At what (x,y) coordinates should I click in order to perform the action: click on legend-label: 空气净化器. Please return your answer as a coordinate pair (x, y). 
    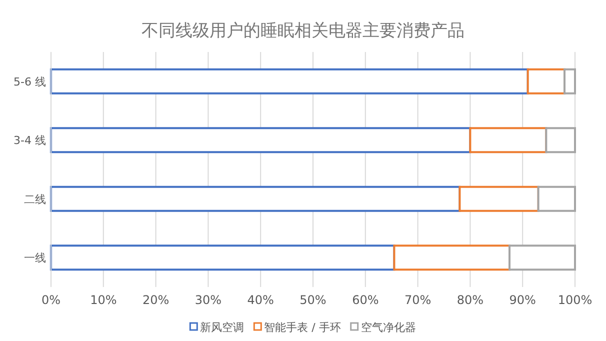
    Looking at the image, I should click on (388, 327).